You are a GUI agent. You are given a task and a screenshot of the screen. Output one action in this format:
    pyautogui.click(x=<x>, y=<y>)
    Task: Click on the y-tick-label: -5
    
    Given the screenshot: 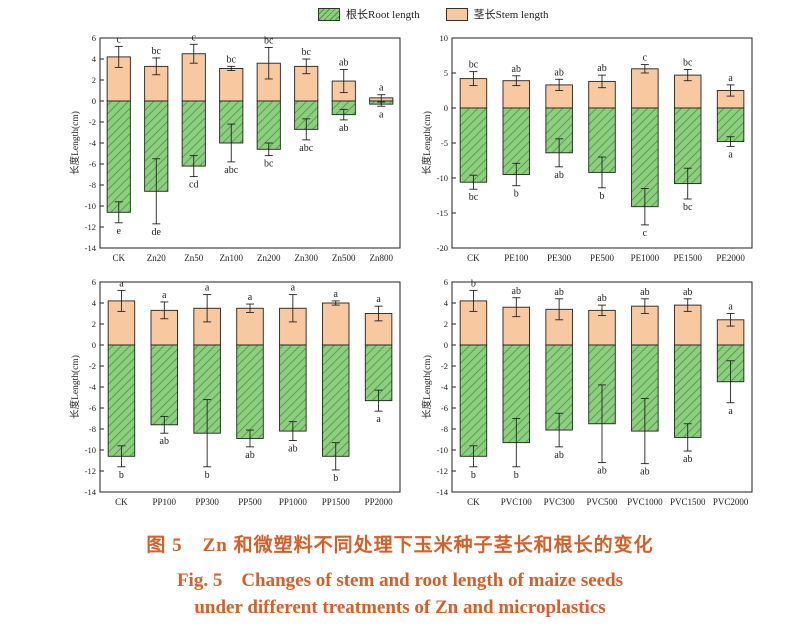 What is the action you would take?
    pyautogui.click(x=444, y=143)
    